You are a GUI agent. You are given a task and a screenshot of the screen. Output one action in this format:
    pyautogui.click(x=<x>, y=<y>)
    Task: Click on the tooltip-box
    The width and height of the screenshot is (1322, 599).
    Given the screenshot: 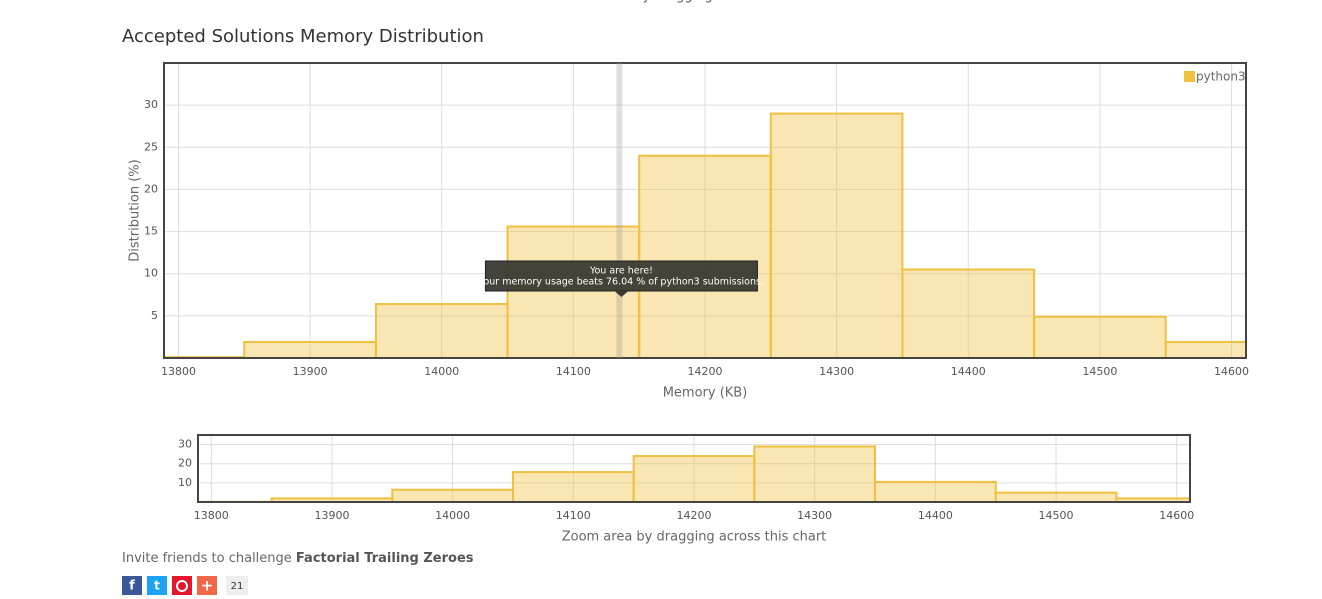 What is the action you would take?
    pyautogui.click(x=621, y=276)
    